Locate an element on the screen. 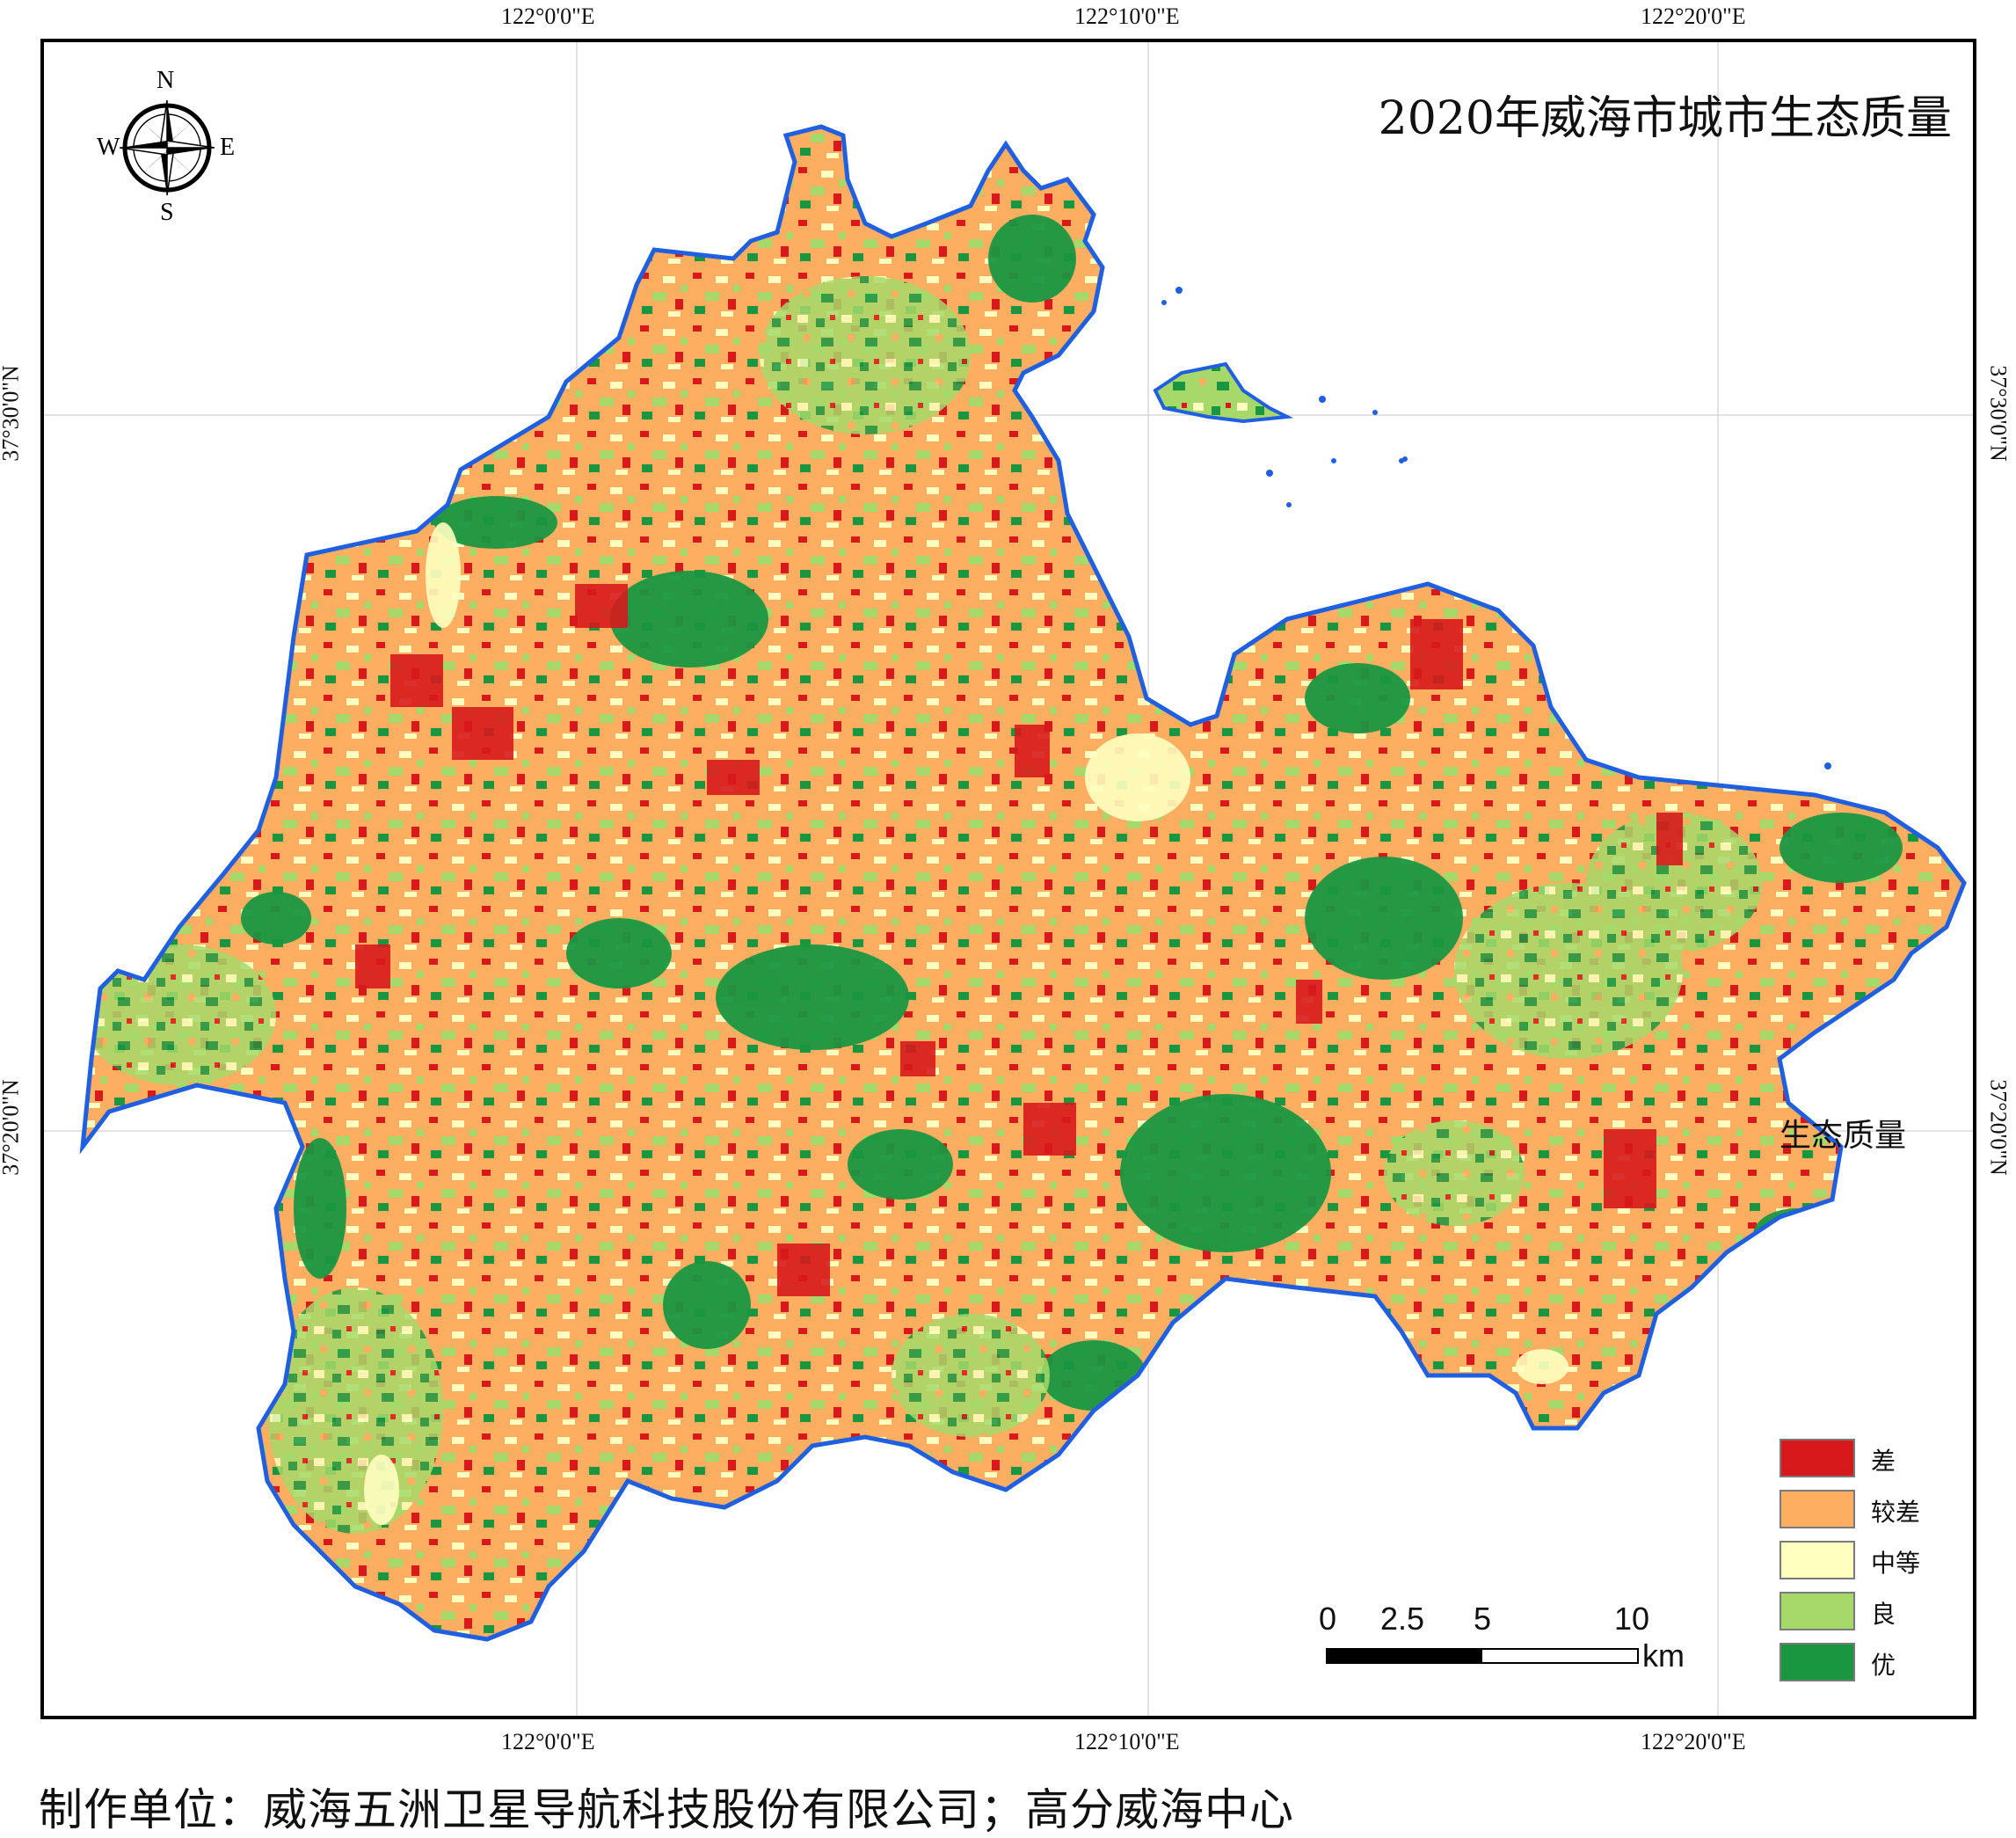  bottom-lon-label-122-10: 122°10'0"E is located at coordinates (1127, 1741).